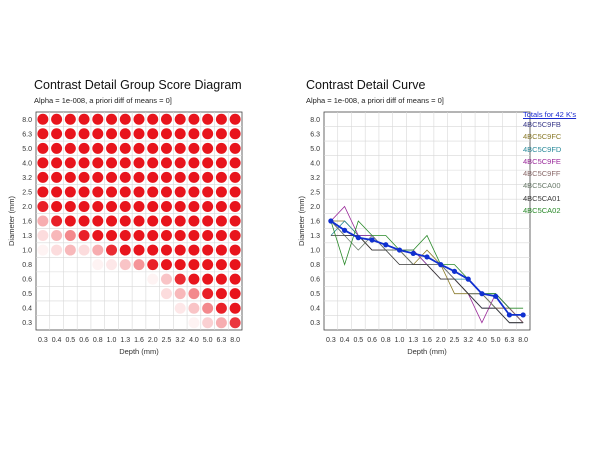 Image resolution: width=600 pixels, height=450 pixels. I want to click on x-tick-label: 1.6, so click(427, 340).